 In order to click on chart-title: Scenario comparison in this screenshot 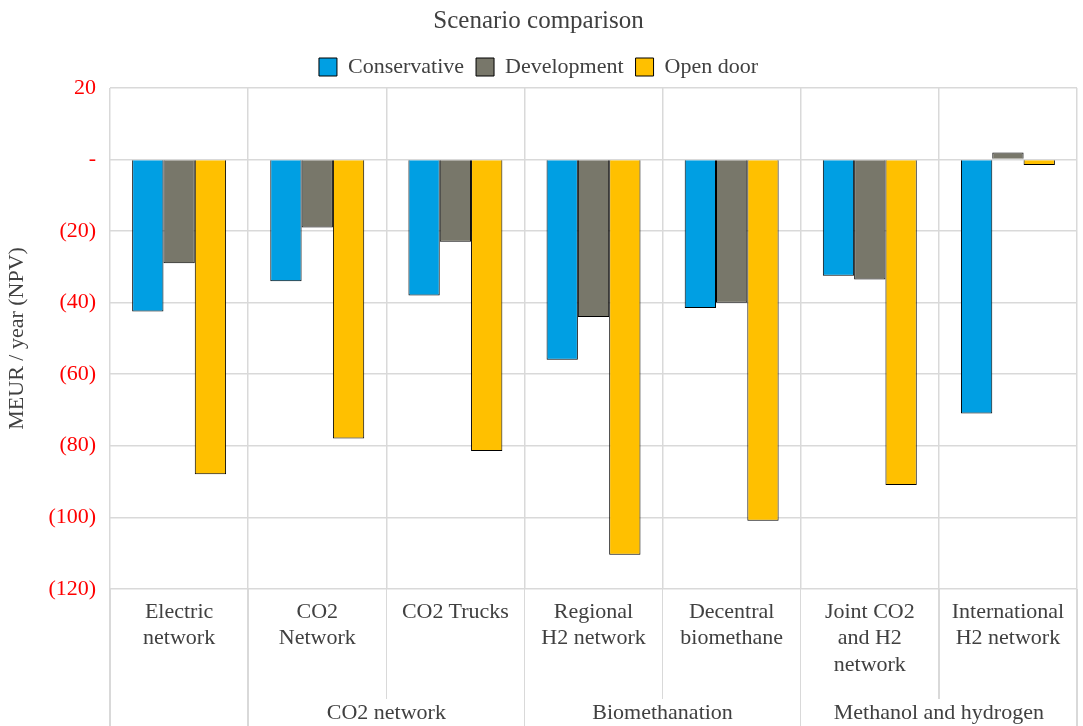, I will do `click(539, 19)`.